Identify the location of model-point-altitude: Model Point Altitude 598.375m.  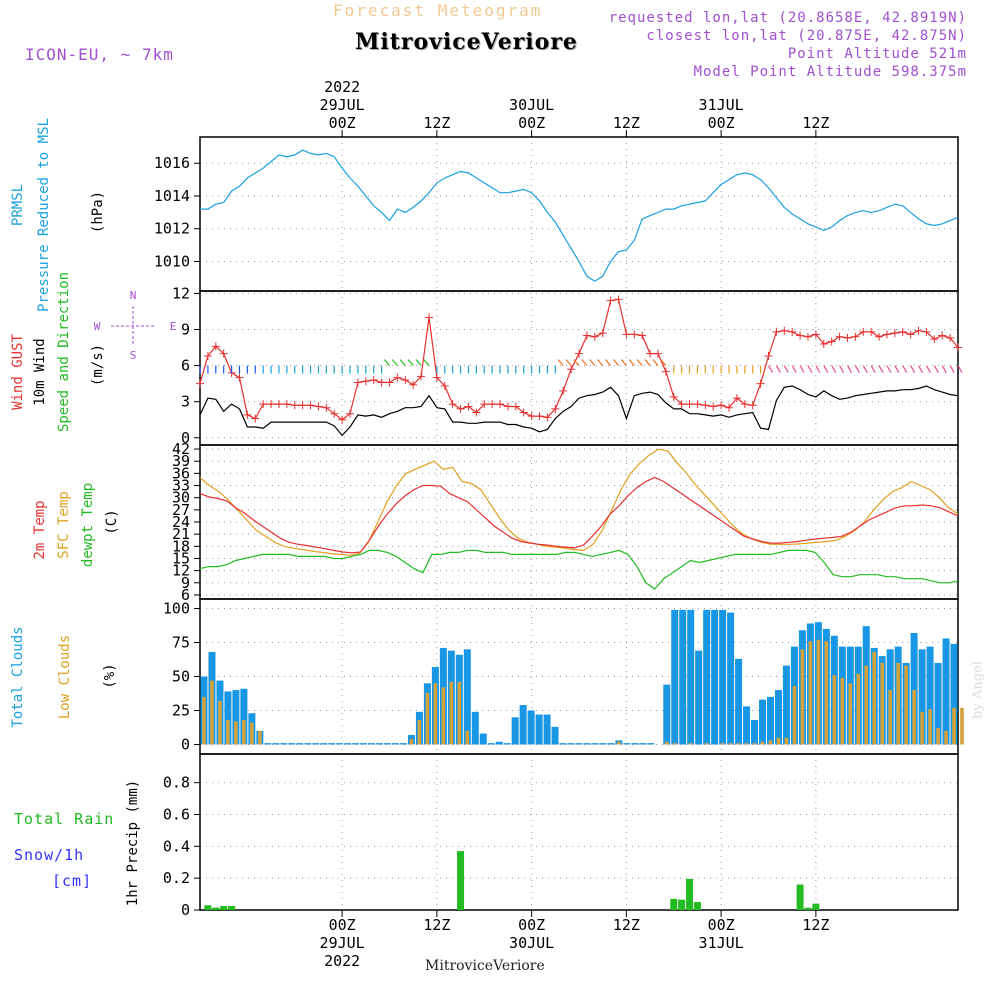
(830, 72).